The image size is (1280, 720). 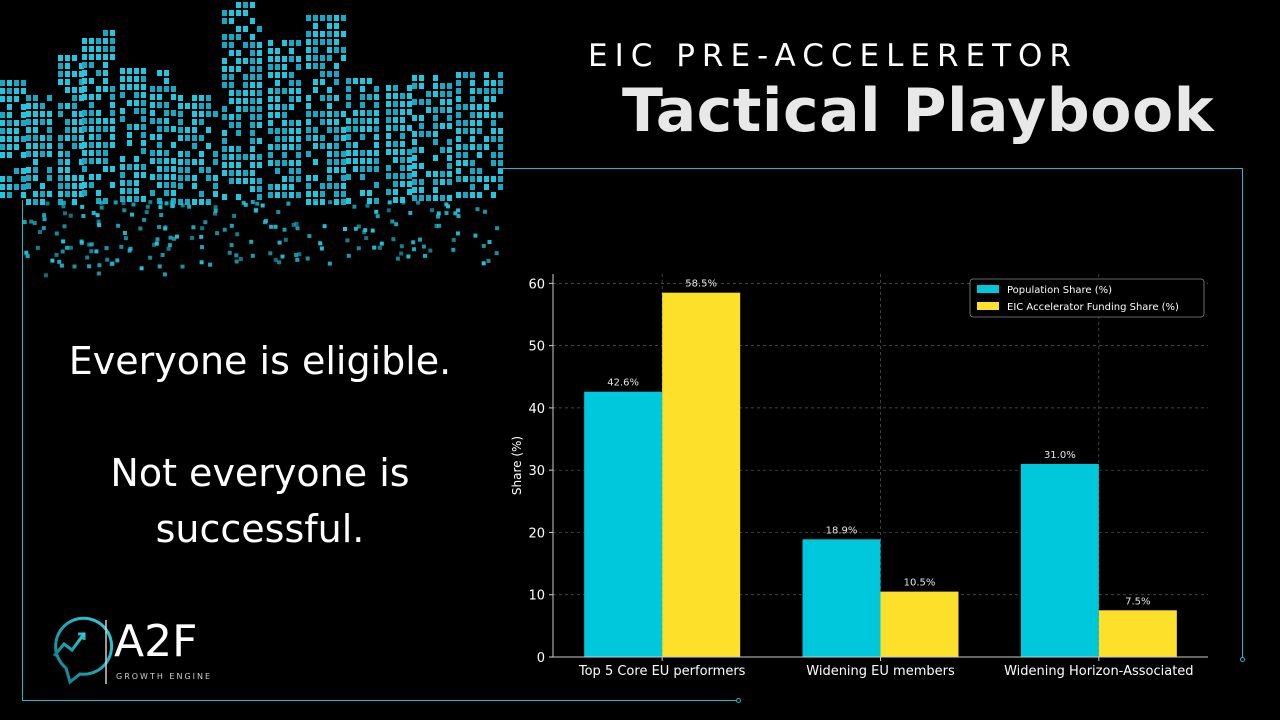 I want to click on bar-value-label: 42.6%, so click(x=623, y=383).